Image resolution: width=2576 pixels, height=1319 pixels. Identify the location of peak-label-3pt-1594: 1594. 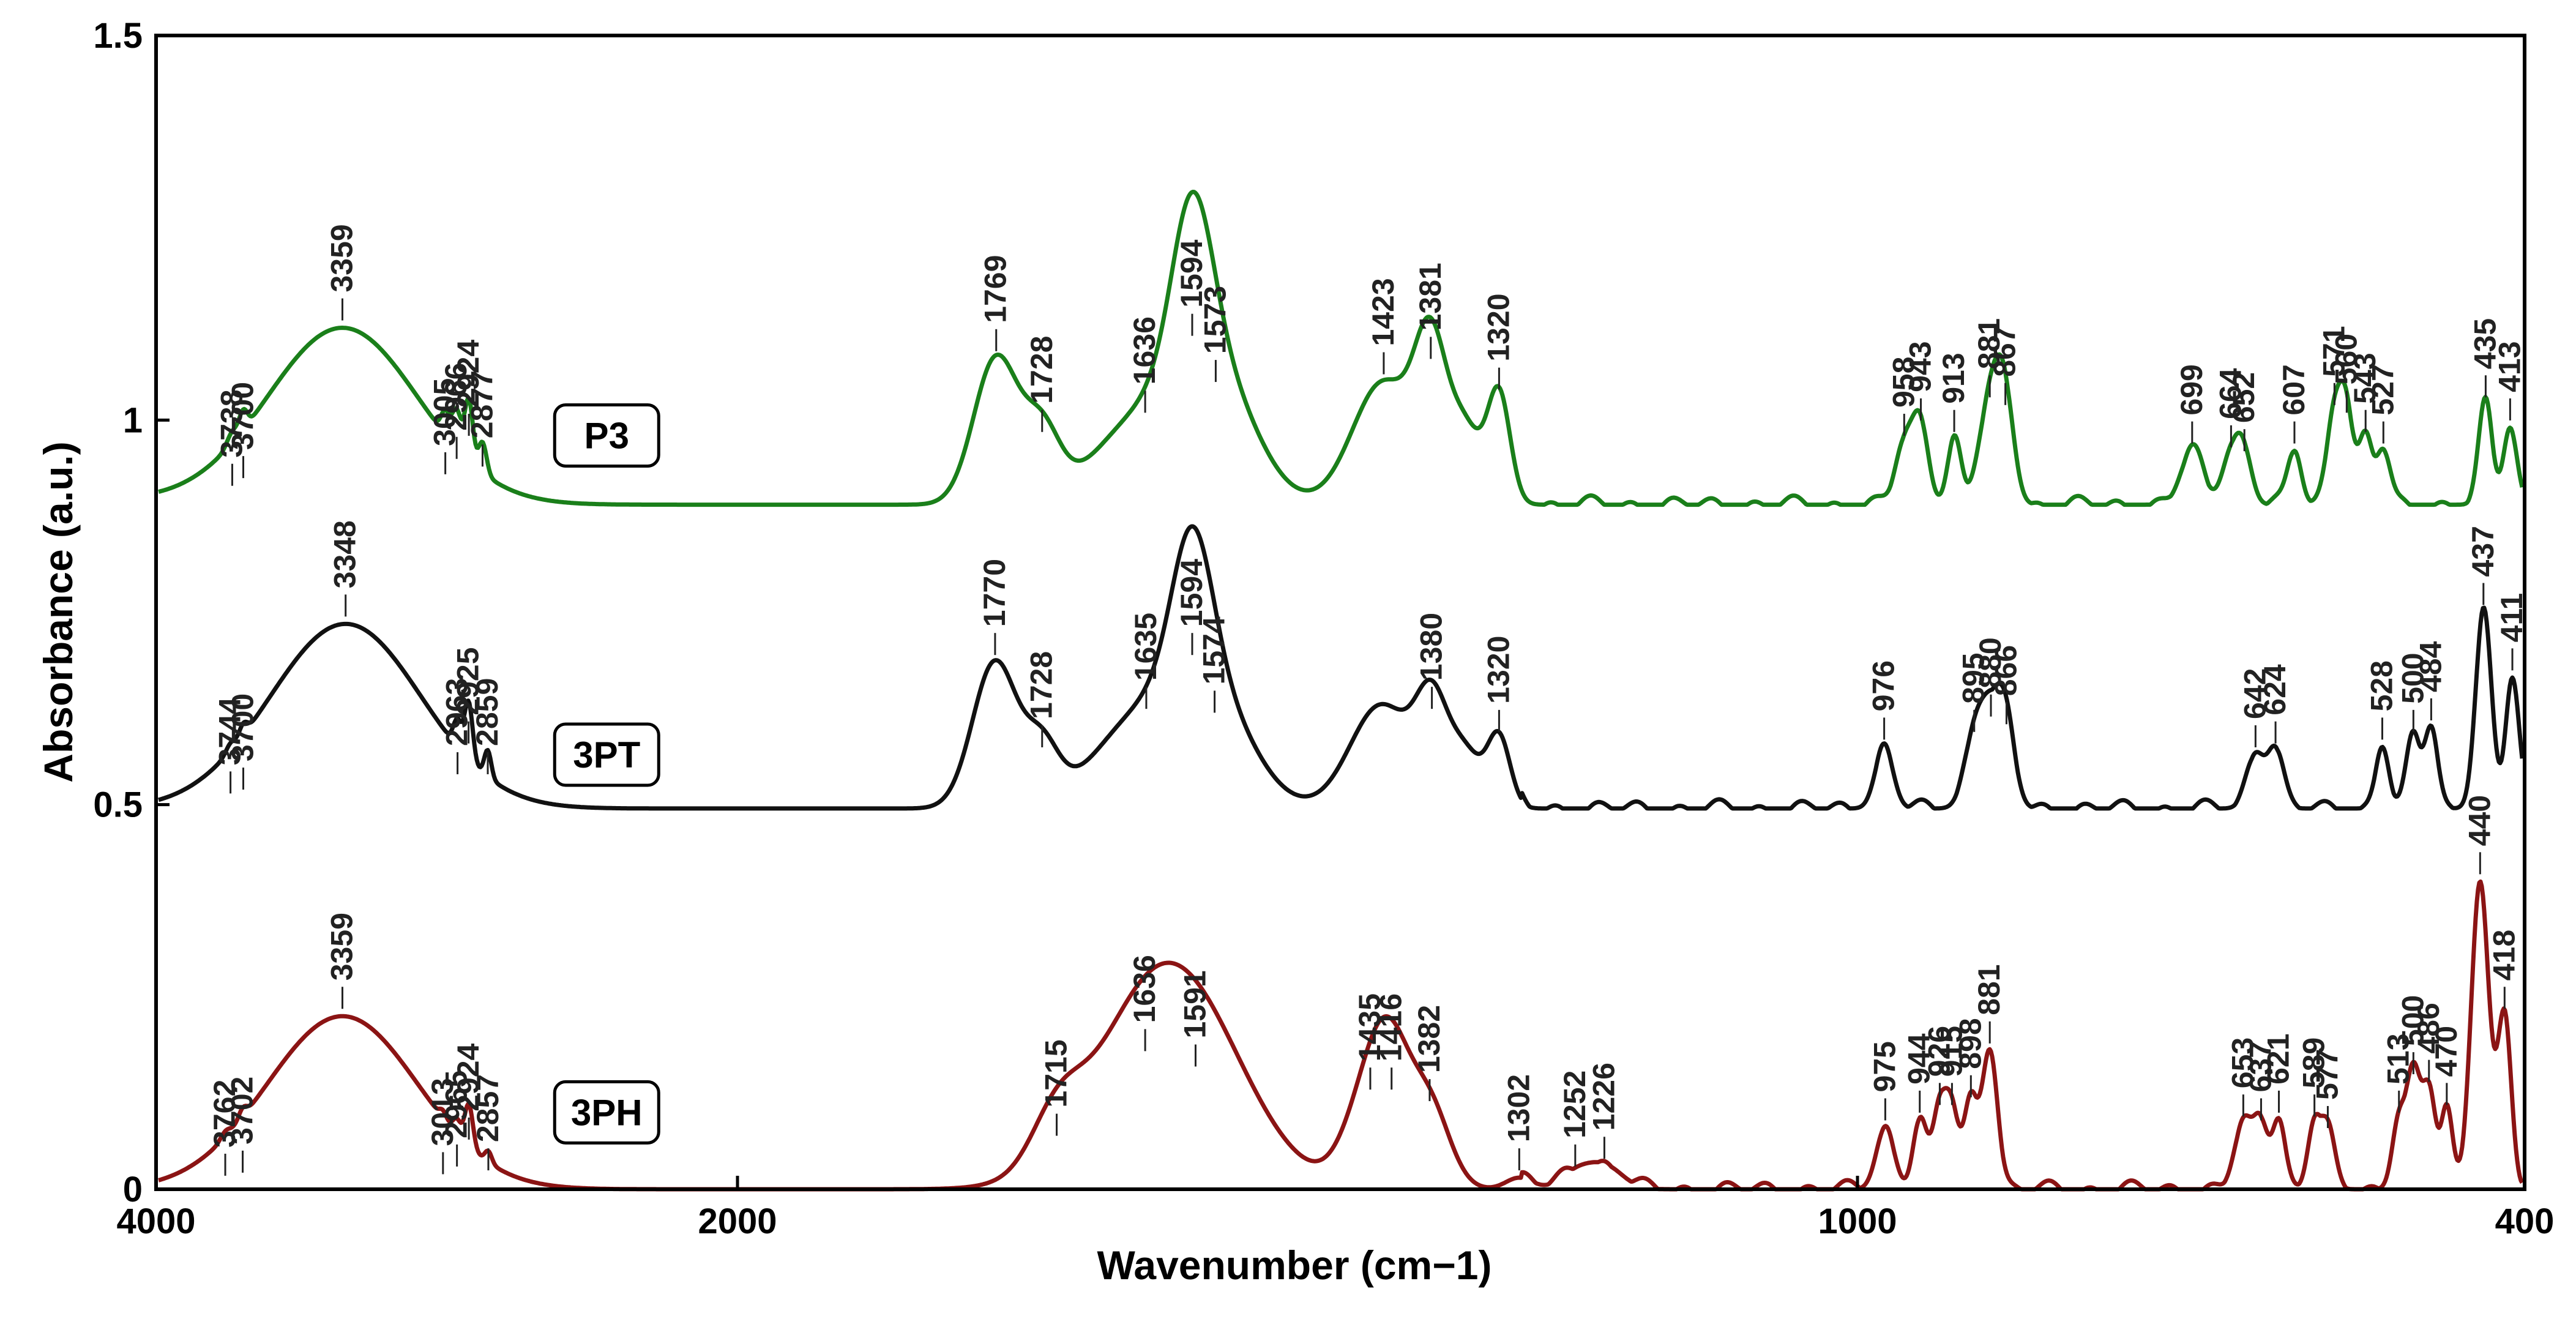
(1191, 593).